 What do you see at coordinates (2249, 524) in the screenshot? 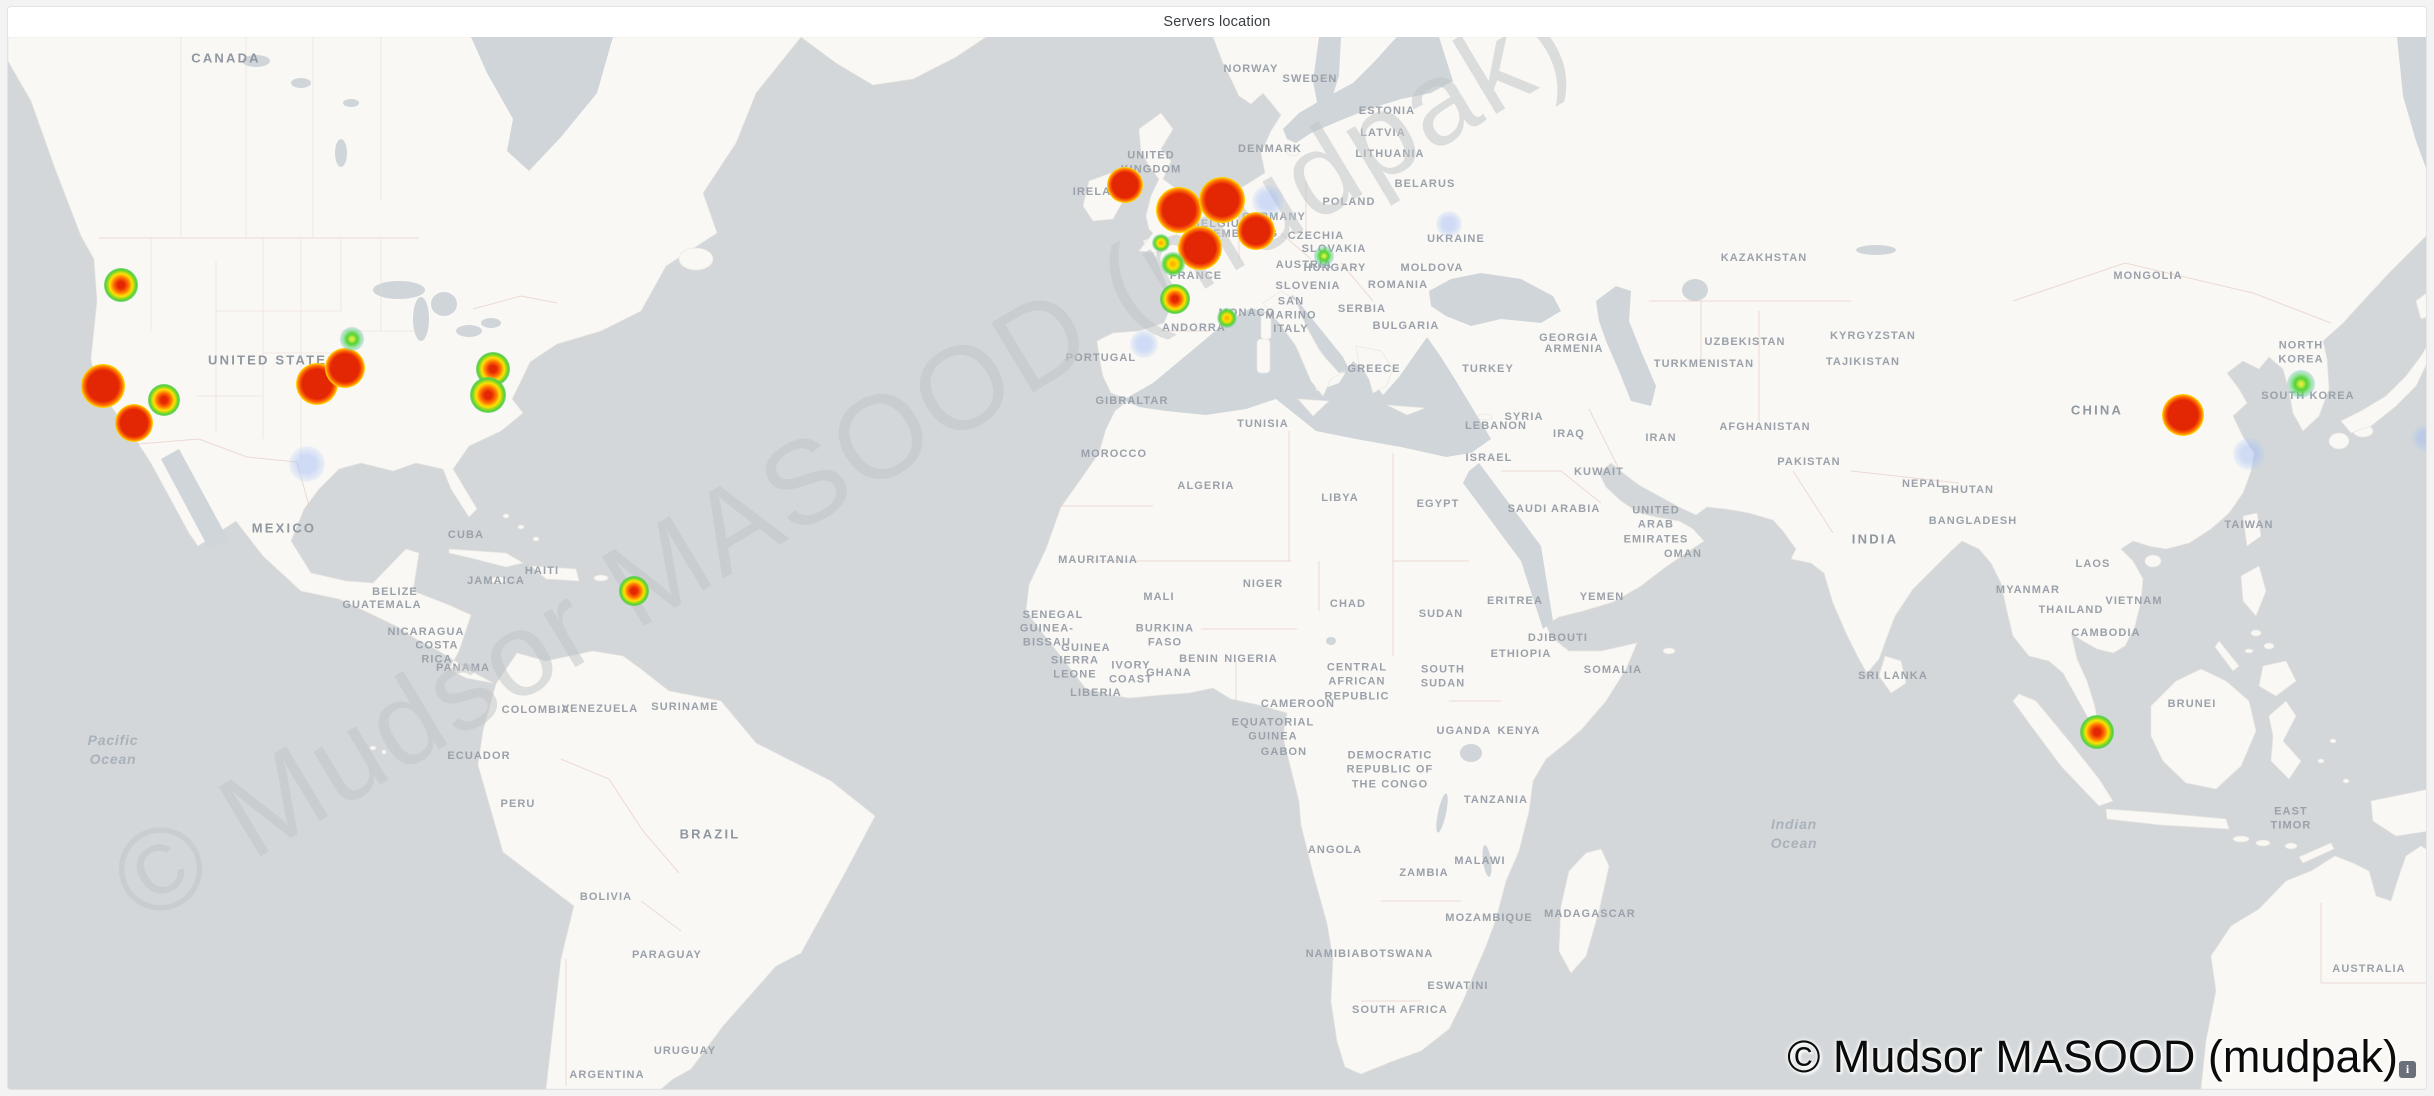
I see `map-label-taiwan: TAIWAN` at bounding box center [2249, 524].